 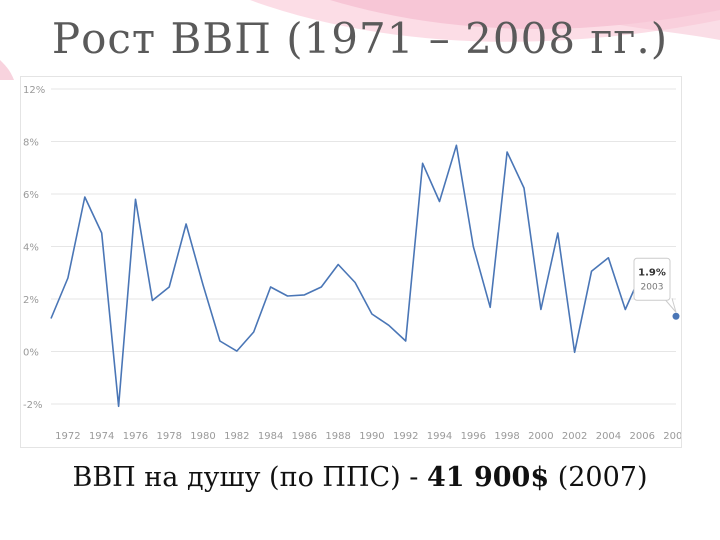 I want to click on tooltip-value: 1.9%, so click(x=652, y=272).